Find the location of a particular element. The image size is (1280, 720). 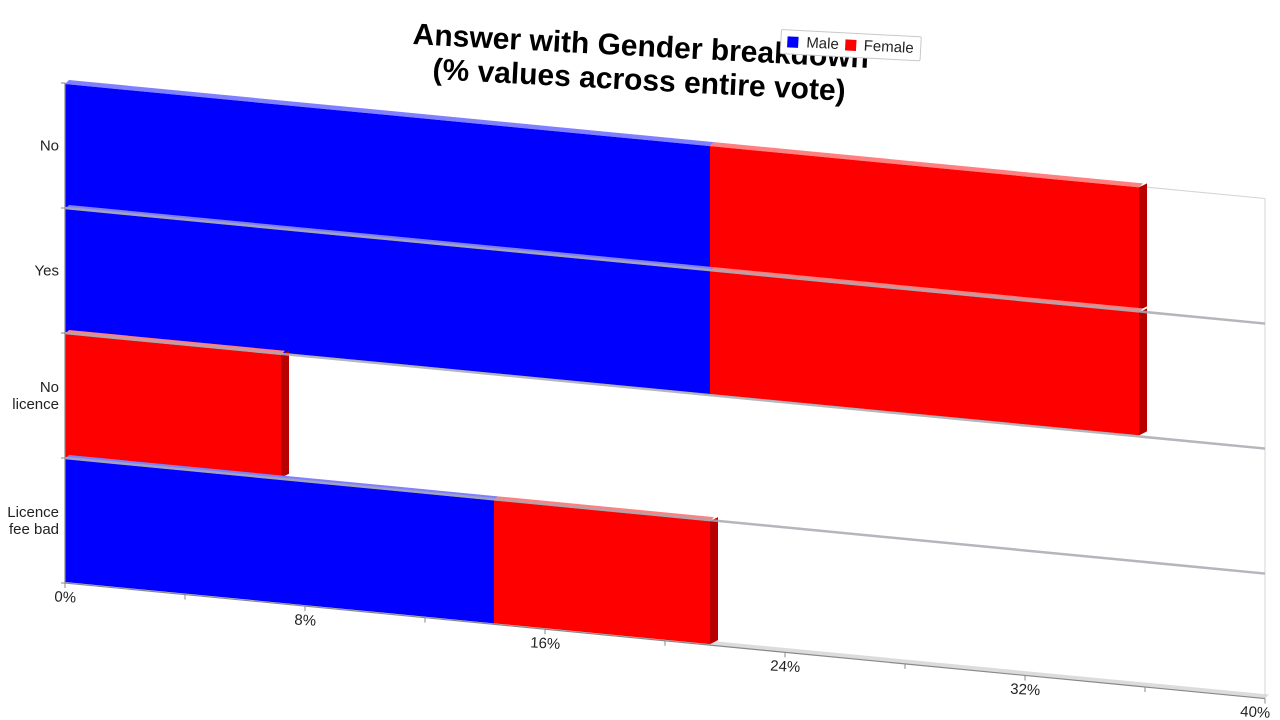

category-label: Yes is located at coordinates (47, 271).